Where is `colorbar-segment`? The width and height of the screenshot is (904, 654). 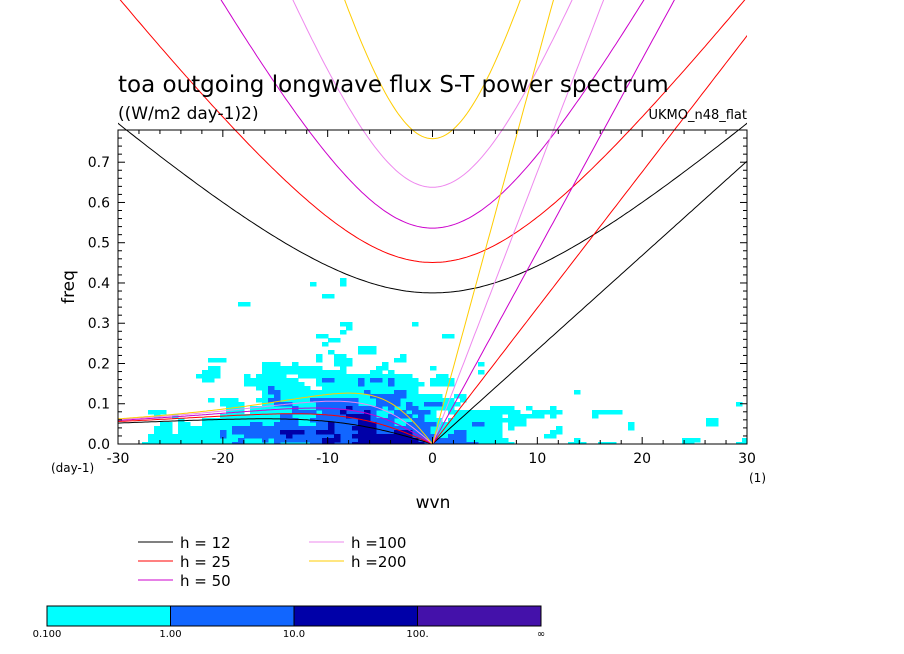
colorbar-segment is located at coordinates (108, 616).